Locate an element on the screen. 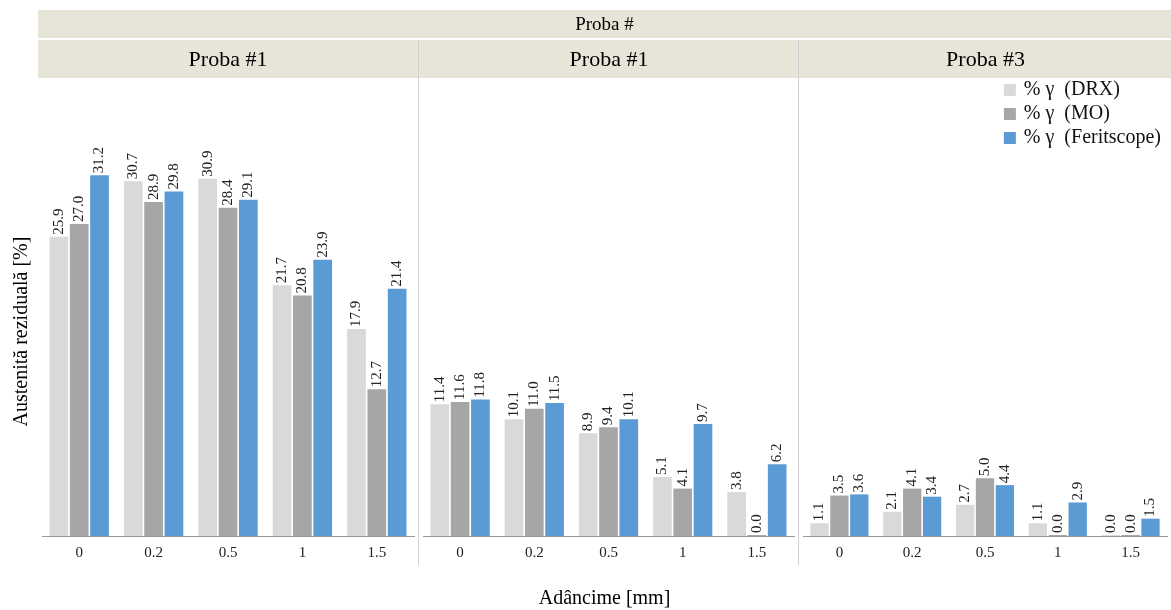 Image resolution: width=1171 pixels, height=610 pixels. data-label: 11.6 is located at coordinates (459, 386).